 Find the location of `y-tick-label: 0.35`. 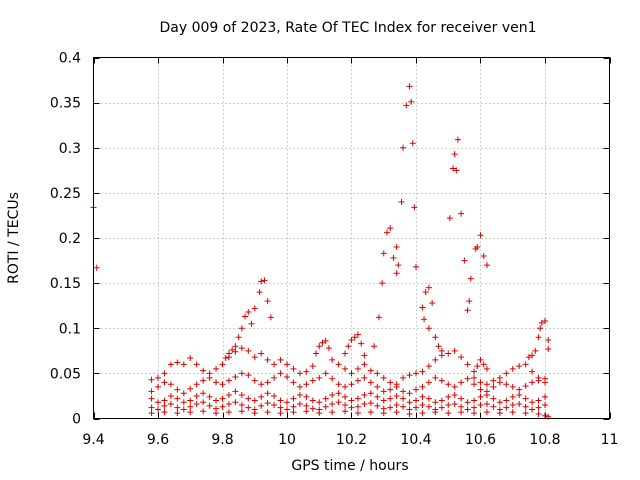

y-tick-label: 0.35 is located at coordinates (65, 104).